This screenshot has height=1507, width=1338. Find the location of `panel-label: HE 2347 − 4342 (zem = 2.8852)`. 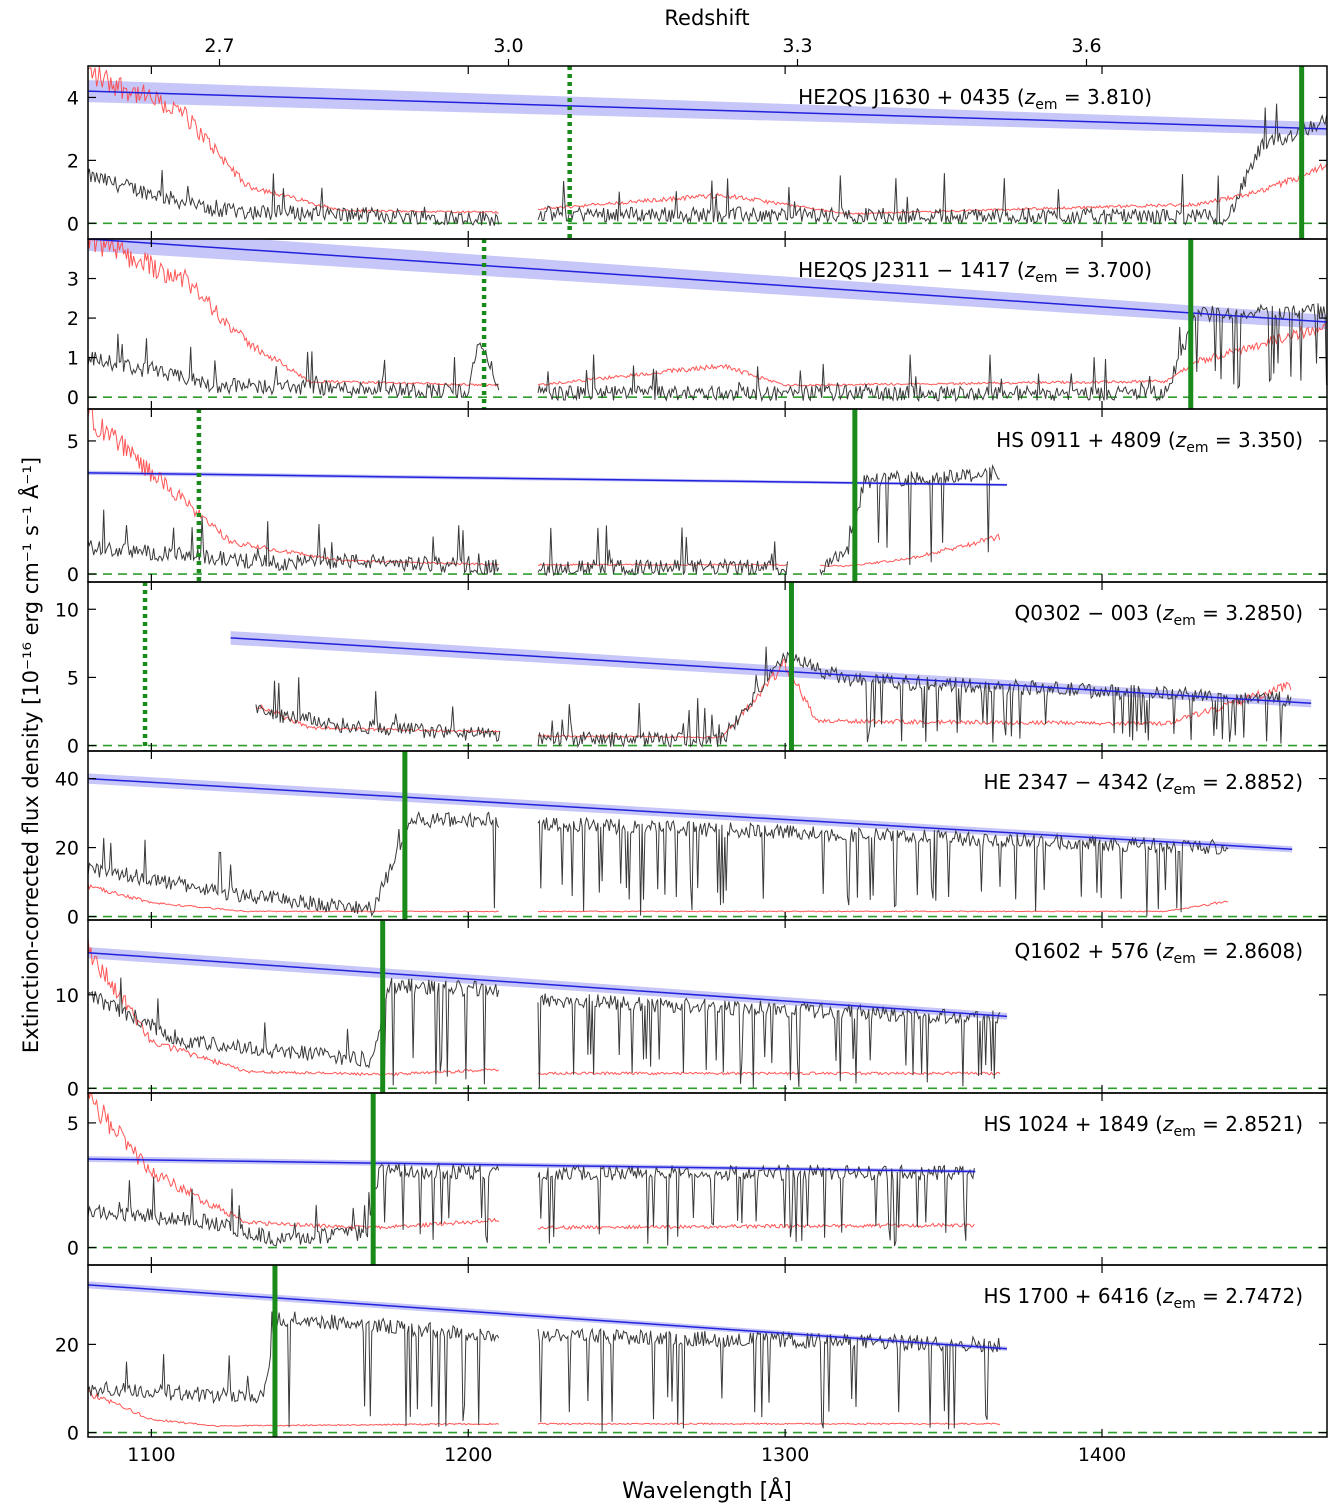

panel-label: HE 2347 − 4342 (zem = 2.8852) is located at coordinates (1144, 784).